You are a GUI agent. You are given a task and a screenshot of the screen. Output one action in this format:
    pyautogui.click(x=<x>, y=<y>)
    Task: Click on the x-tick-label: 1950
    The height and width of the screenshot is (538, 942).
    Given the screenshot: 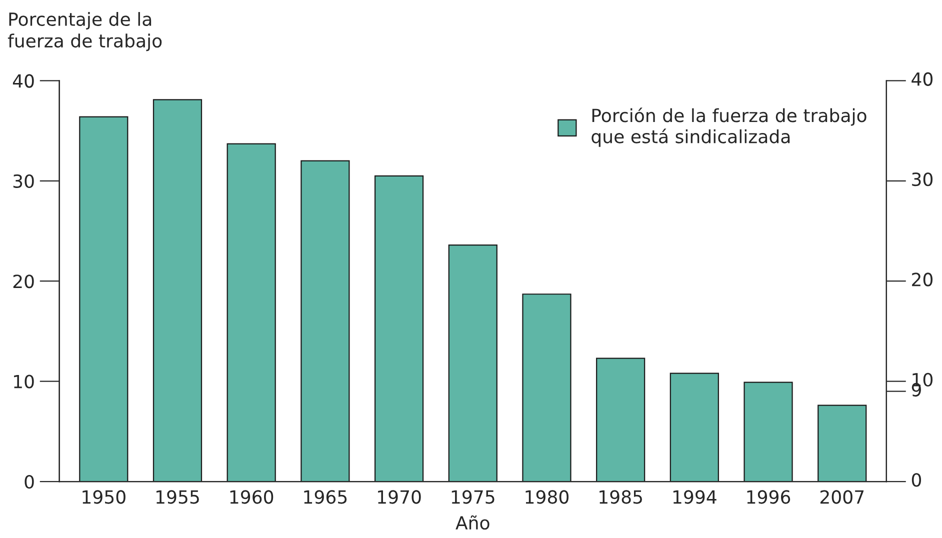 What is the action you would take?
    pyautogui.click(x=104, y=497)
    